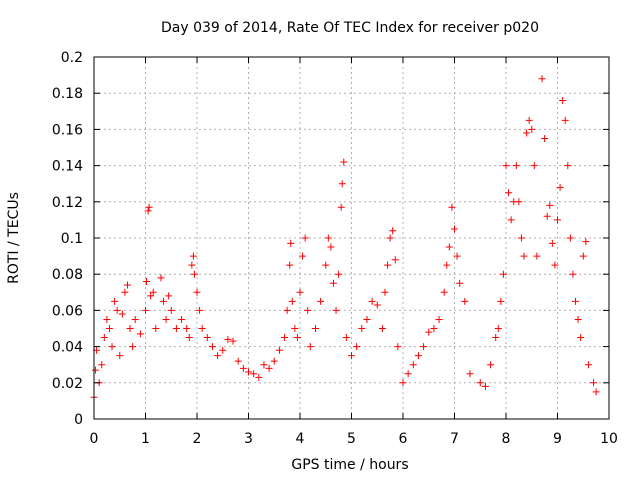 The height and width of the screenshot is (480, 640). Describe the element at coordinates (403, 439) in the screenshot. I see `x-tick-label: 6` at that location.